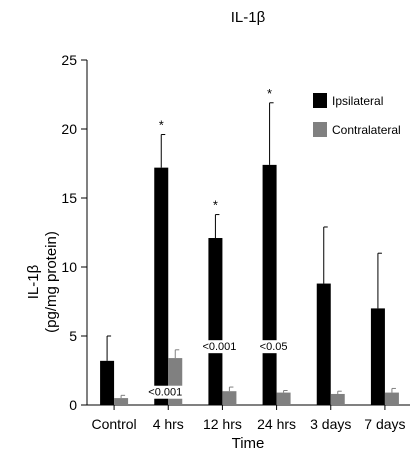 Image resolution: width=412 pixels, height=454 pixels. Describe the element at coordinates (384, 424) in the screenshot. I see `x-tick-label: 7 days` at that location.